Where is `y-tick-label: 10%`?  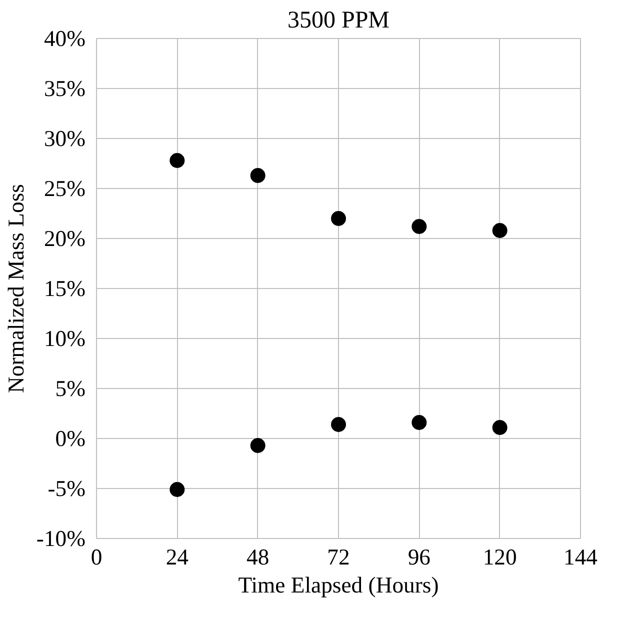
y-tick-label: 10% is located at coordinates (65, 338).